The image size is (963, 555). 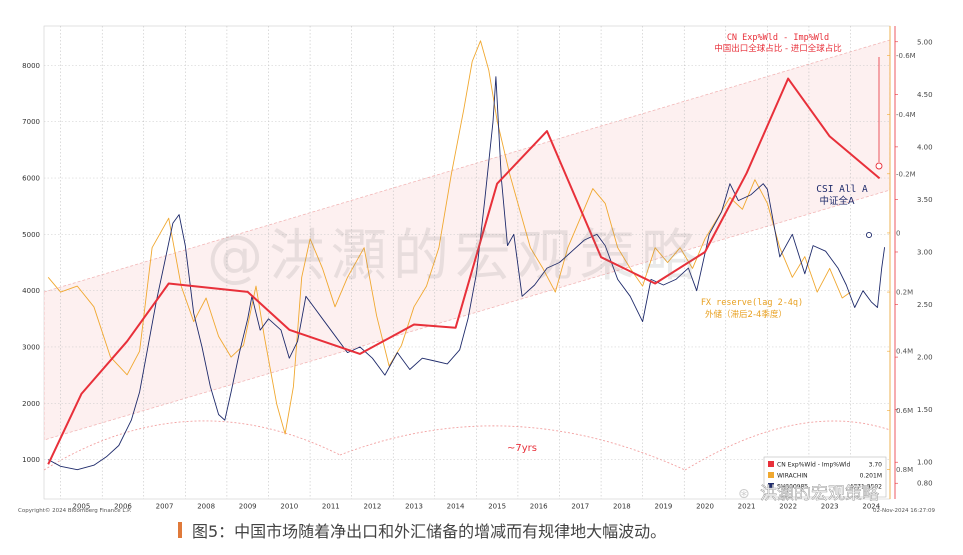 What do you see at coordinates (925, 484) in the screenshot?
I see `trade-tick-label: 0.80` at bounding box center [925, 484].